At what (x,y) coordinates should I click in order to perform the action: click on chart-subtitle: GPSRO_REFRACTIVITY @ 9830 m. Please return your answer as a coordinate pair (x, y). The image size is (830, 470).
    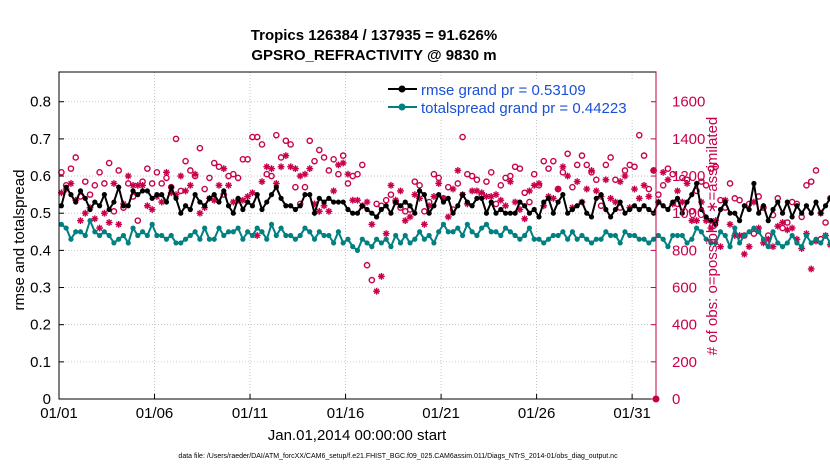
    Looking at the image, I should click on (373, 55).